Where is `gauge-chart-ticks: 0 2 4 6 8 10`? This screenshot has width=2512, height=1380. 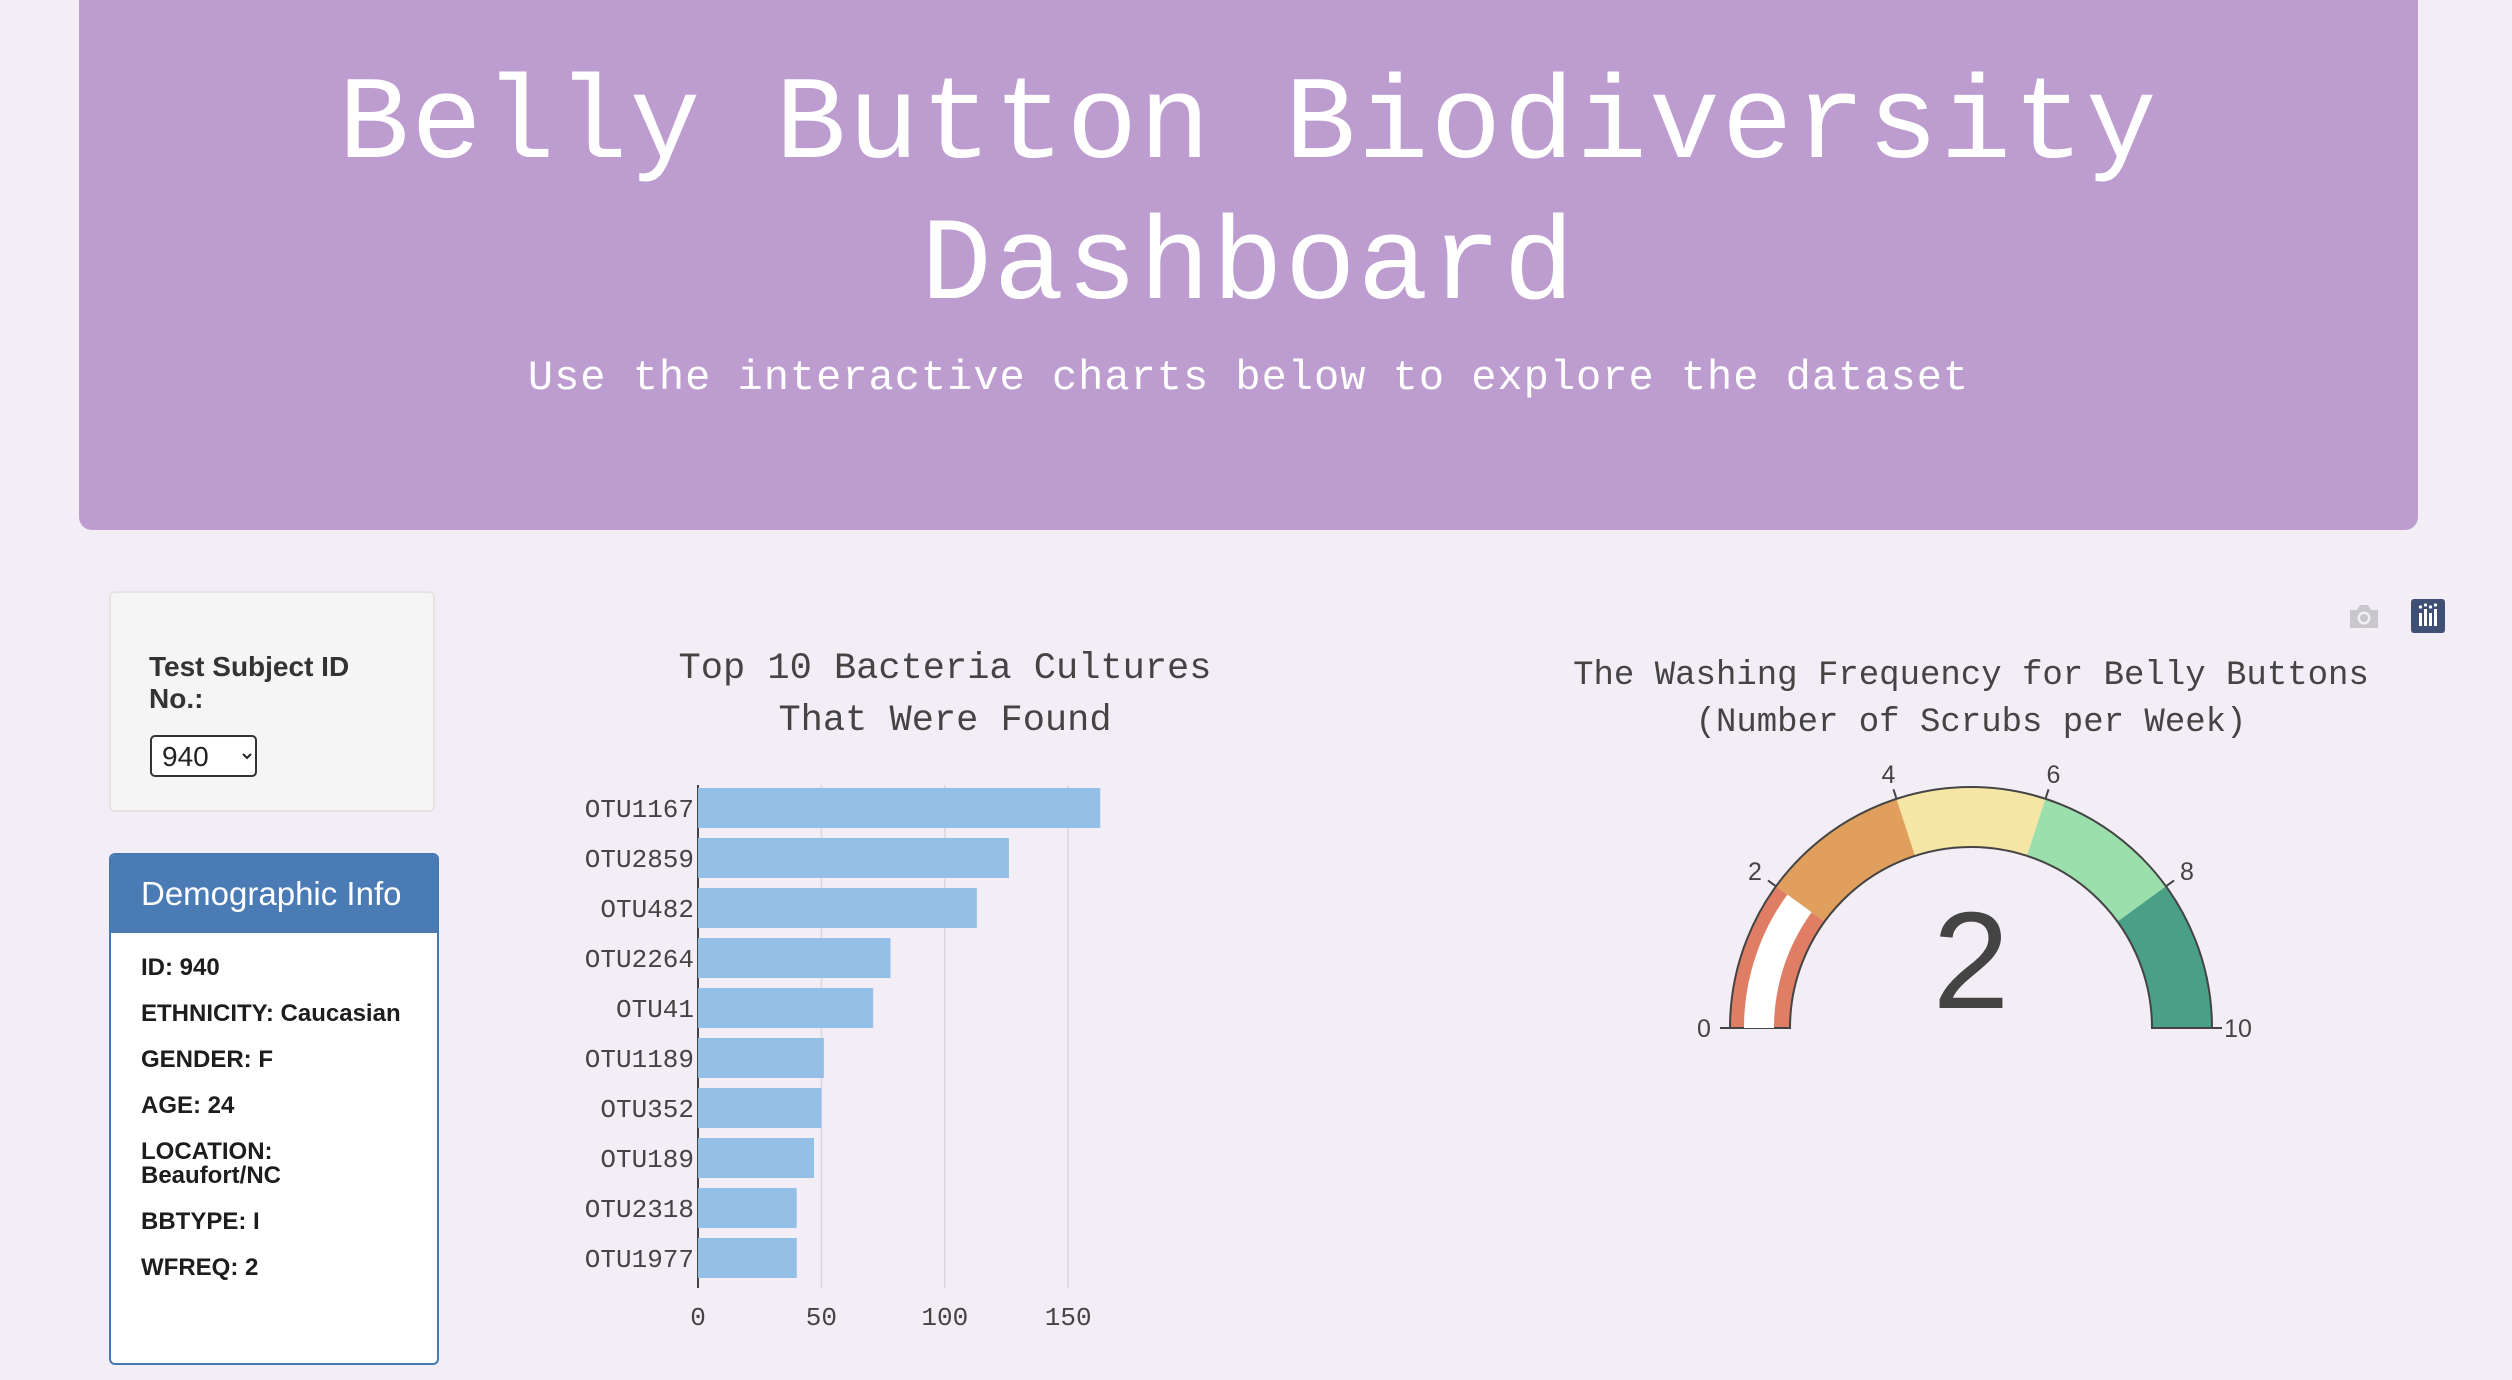
gauge-chart-ticks: 0 2 4 6 8 10 is located at coordinates (1974, 902).